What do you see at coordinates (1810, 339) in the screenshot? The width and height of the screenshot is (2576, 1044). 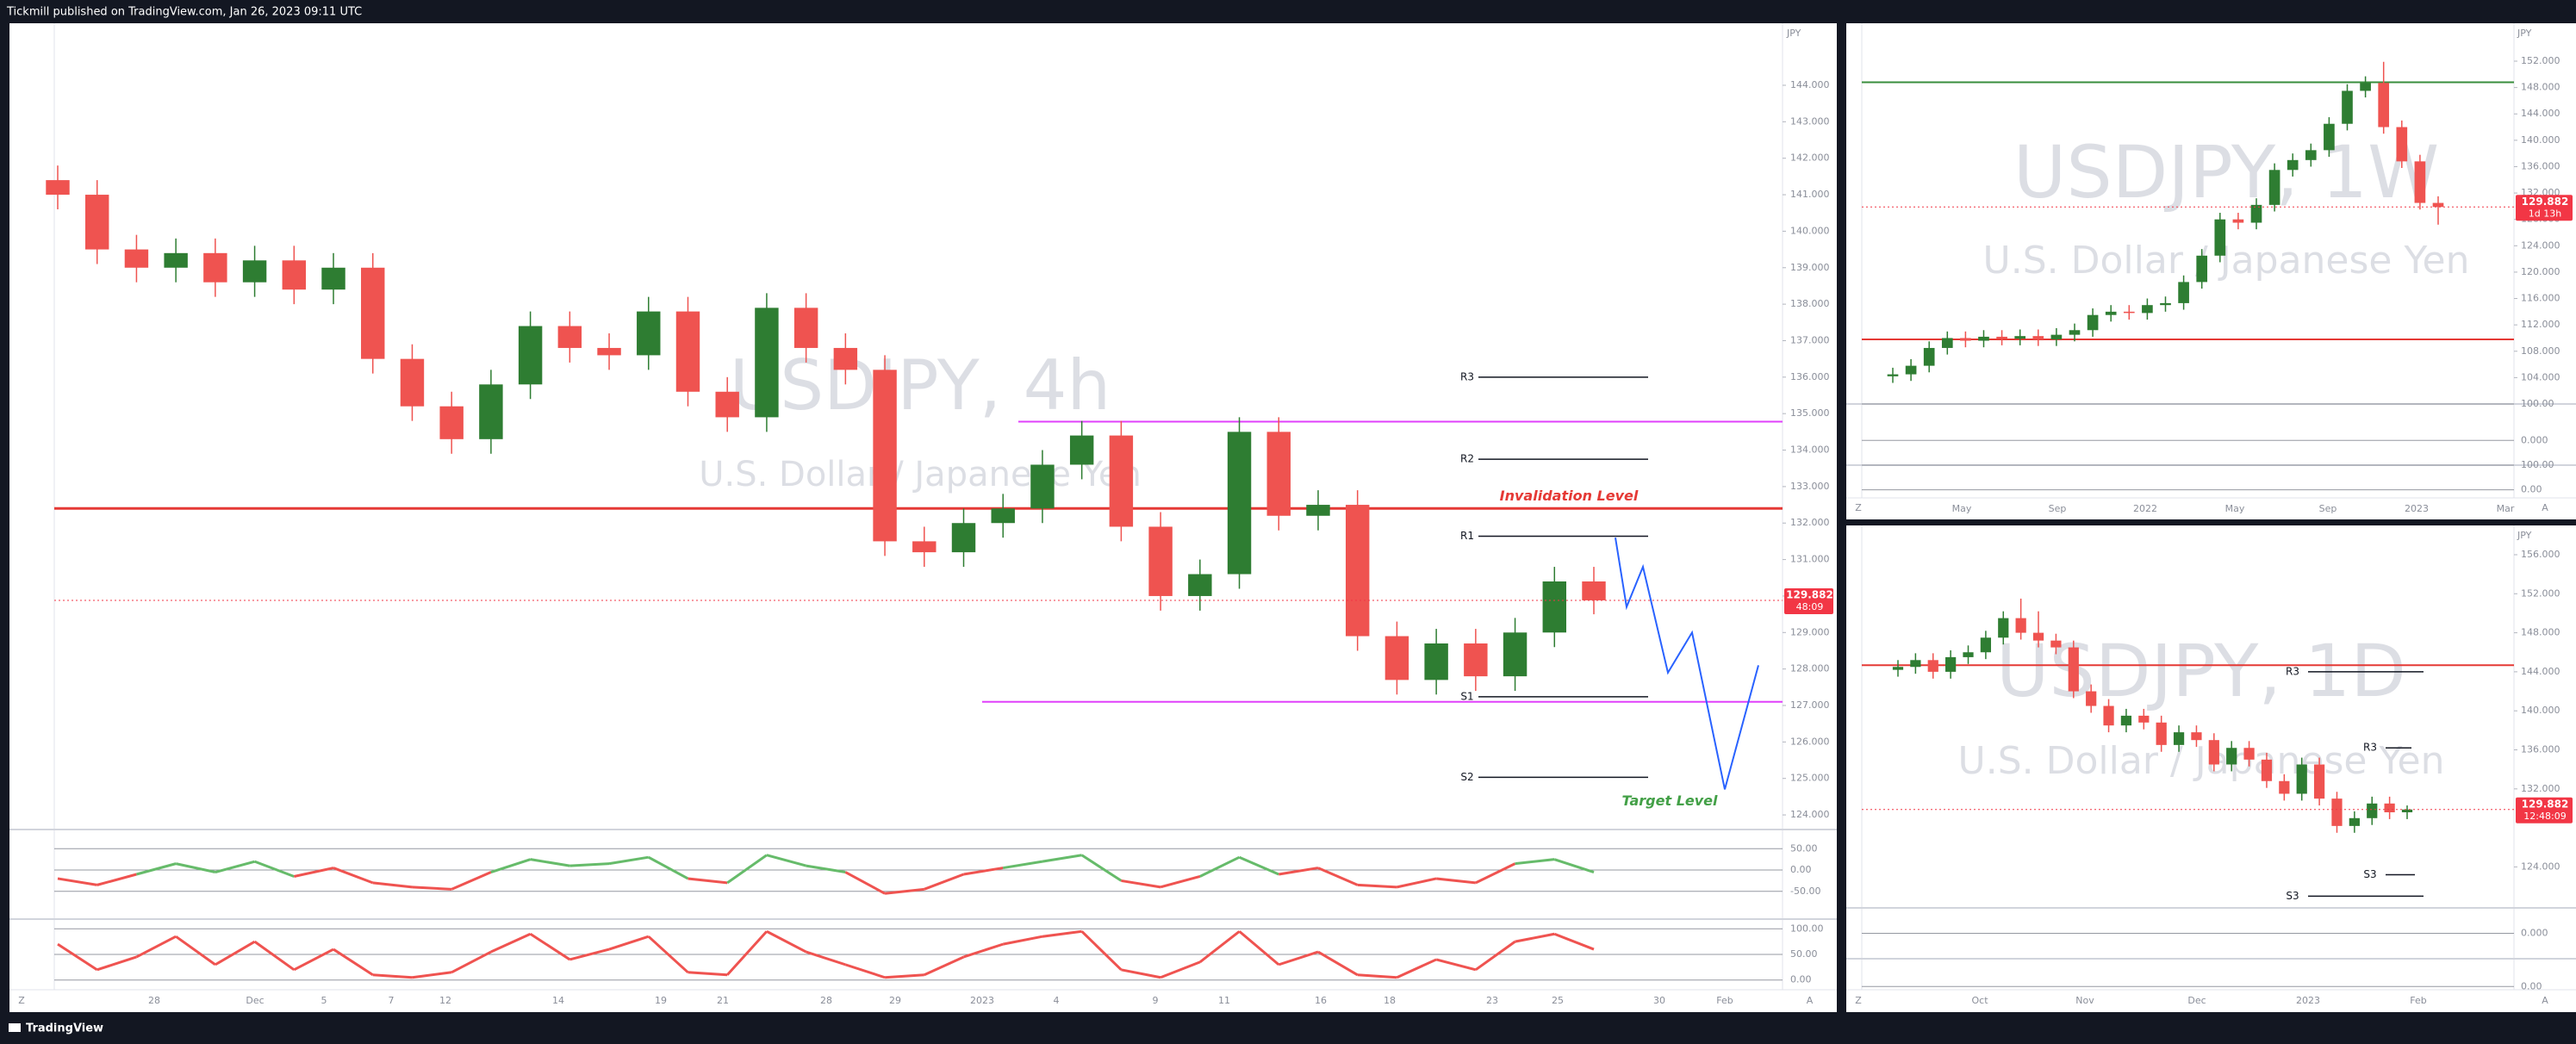 I see `y-tick-label: 137.000` at bounding box center [1810, 339].